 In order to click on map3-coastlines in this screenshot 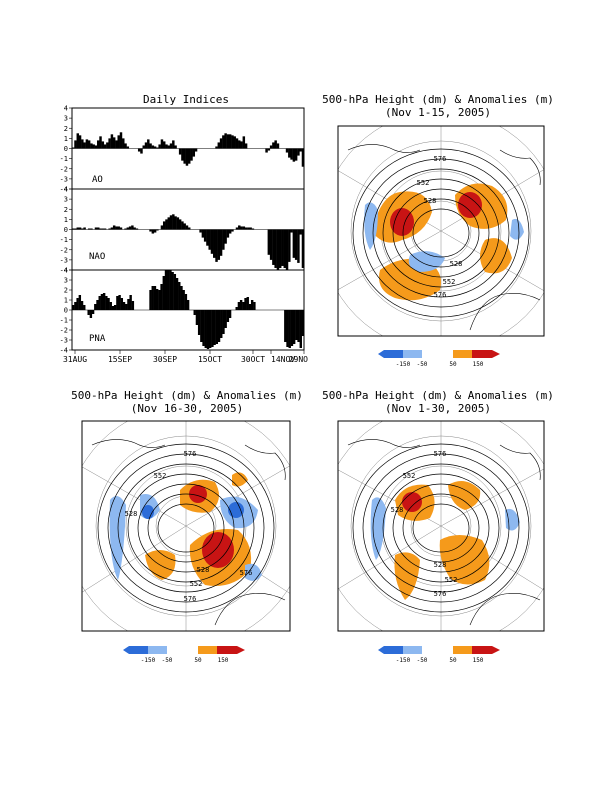, I will do `click(444, 532)`.